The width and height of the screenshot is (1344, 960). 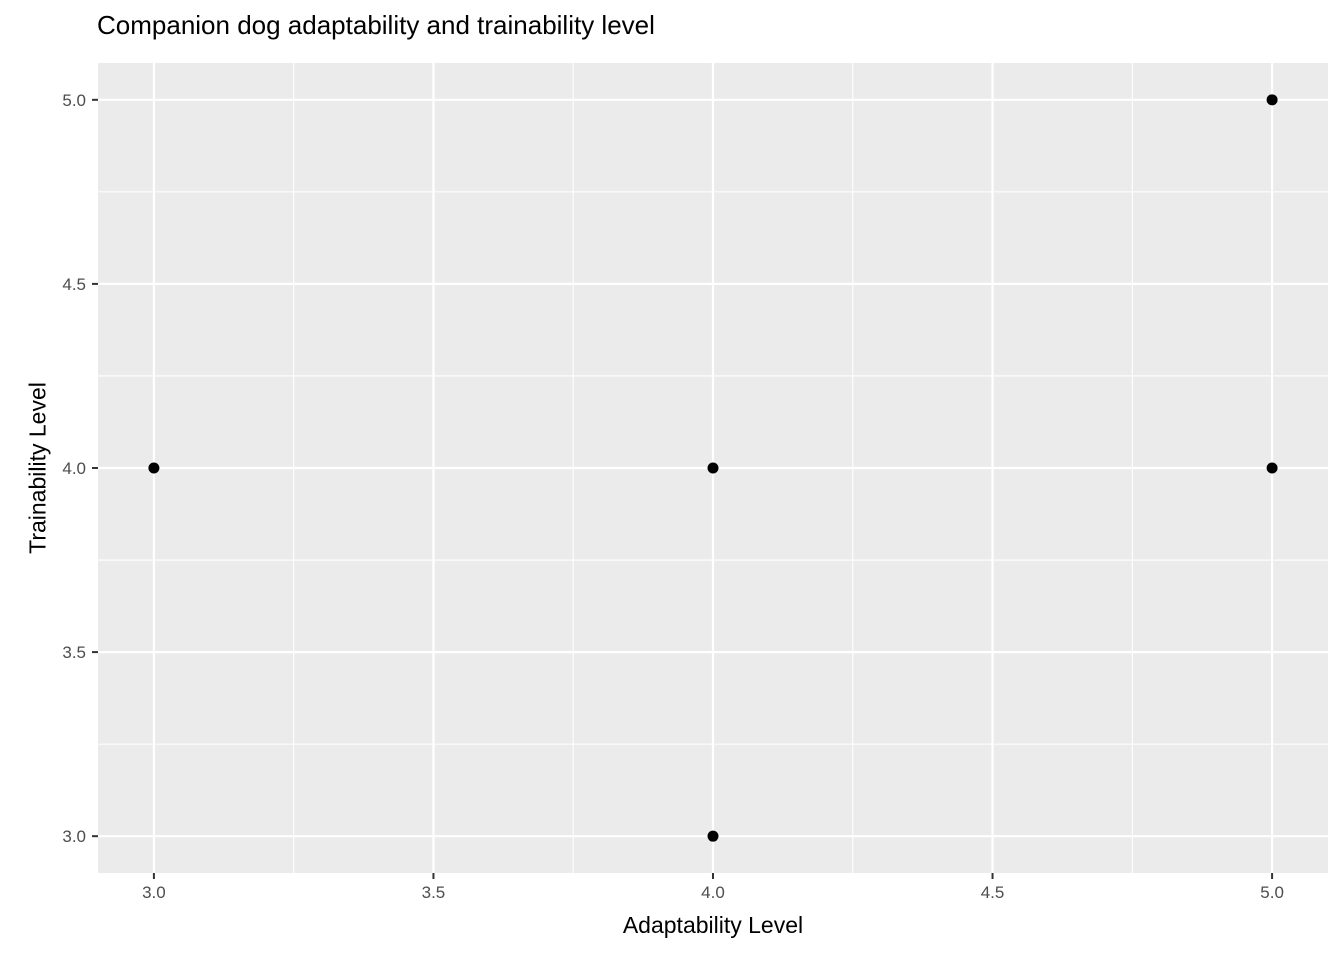 I want to click on x-tick-label: 3.0, so click(x=154, y=892).